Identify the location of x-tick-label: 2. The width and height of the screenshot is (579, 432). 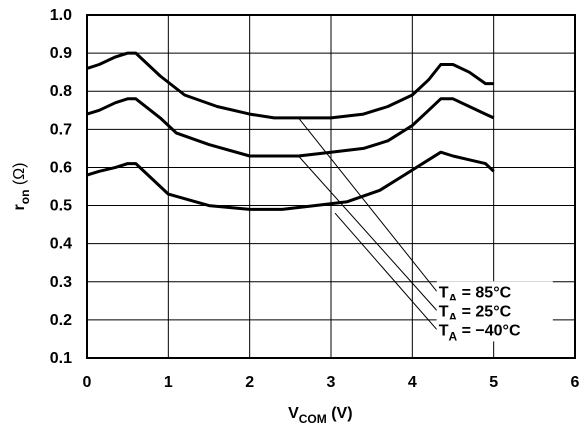
(249, 382).